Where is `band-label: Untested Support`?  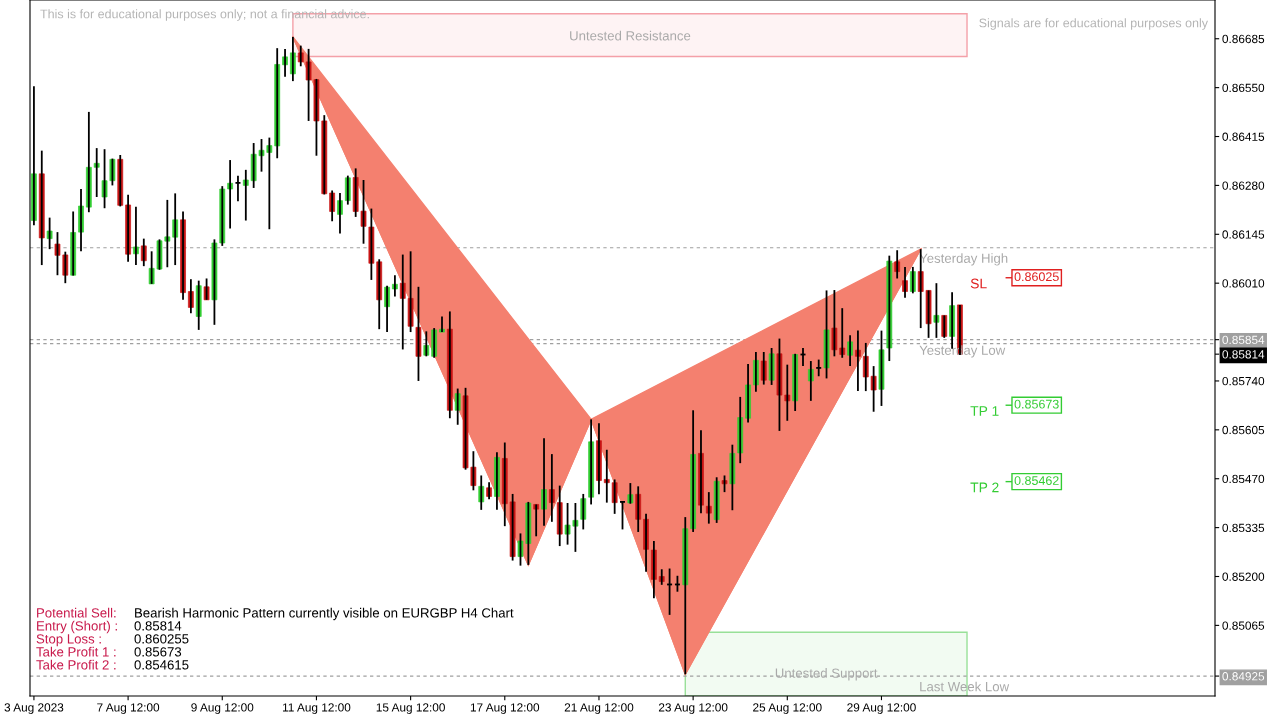
band-label: Untested Support is located at coordinates (826, 674).